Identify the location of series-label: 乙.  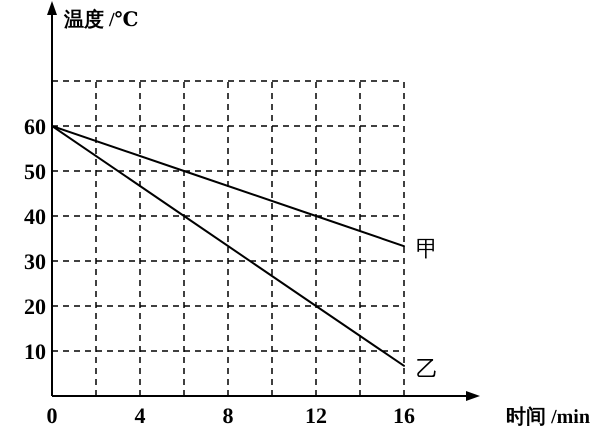
(427, 369).